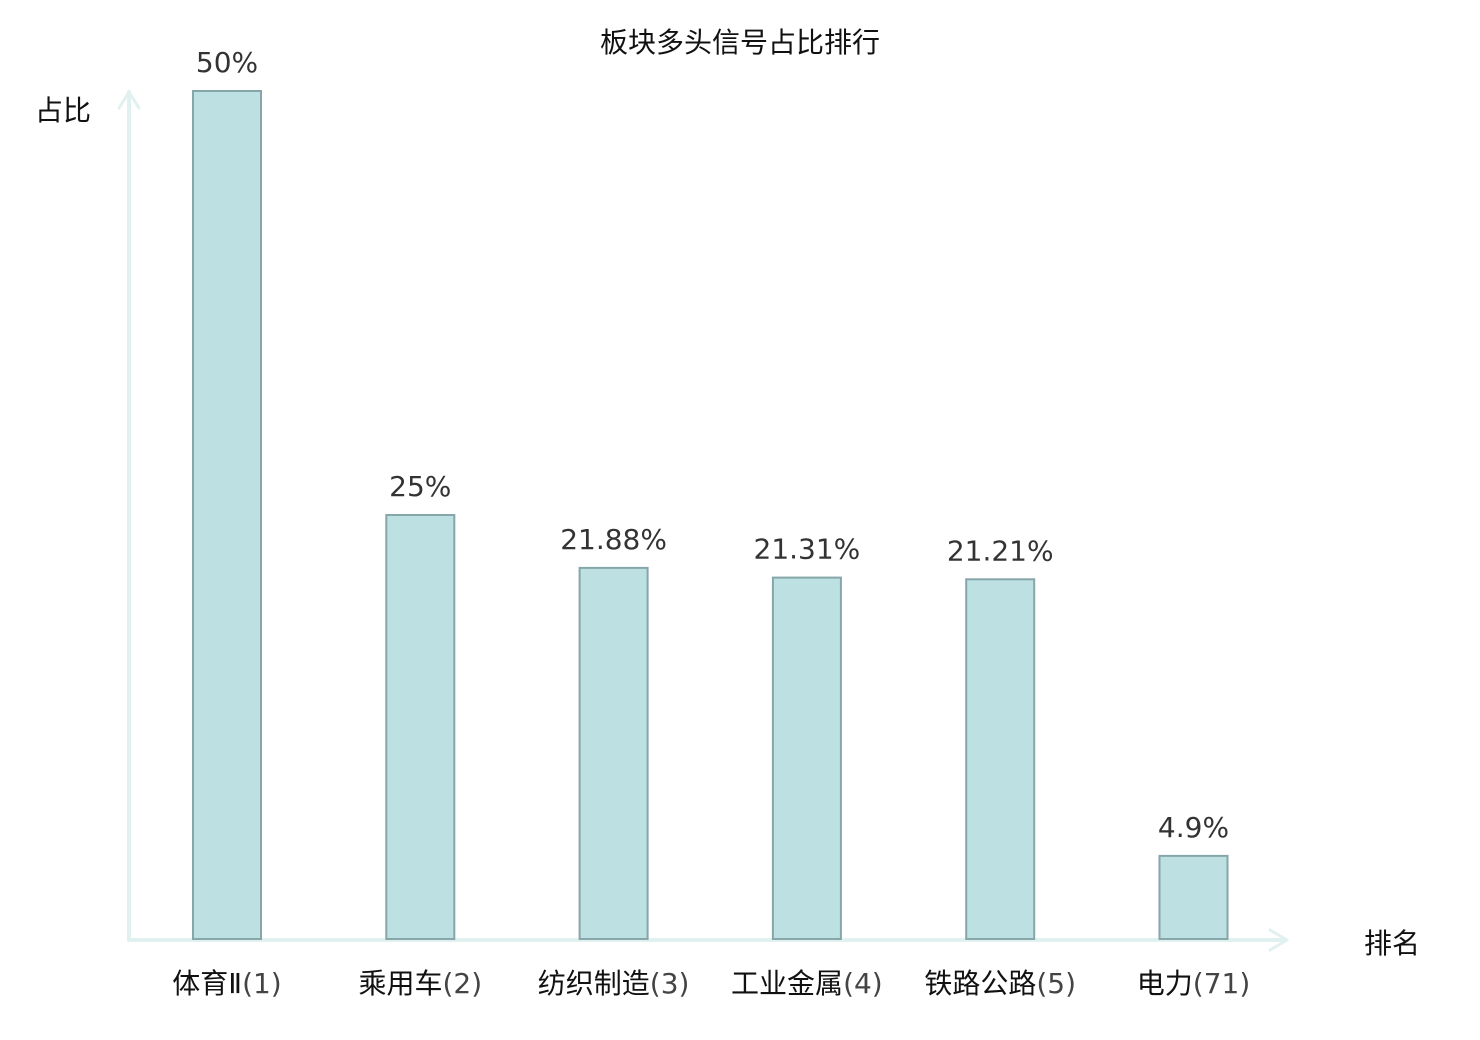 This screenshot has width=1480, height=1040. What do you see at coordinates (63, 110) in the screenshot?
I see `y-axis-label: 占比` at bounding box center [63, 110].